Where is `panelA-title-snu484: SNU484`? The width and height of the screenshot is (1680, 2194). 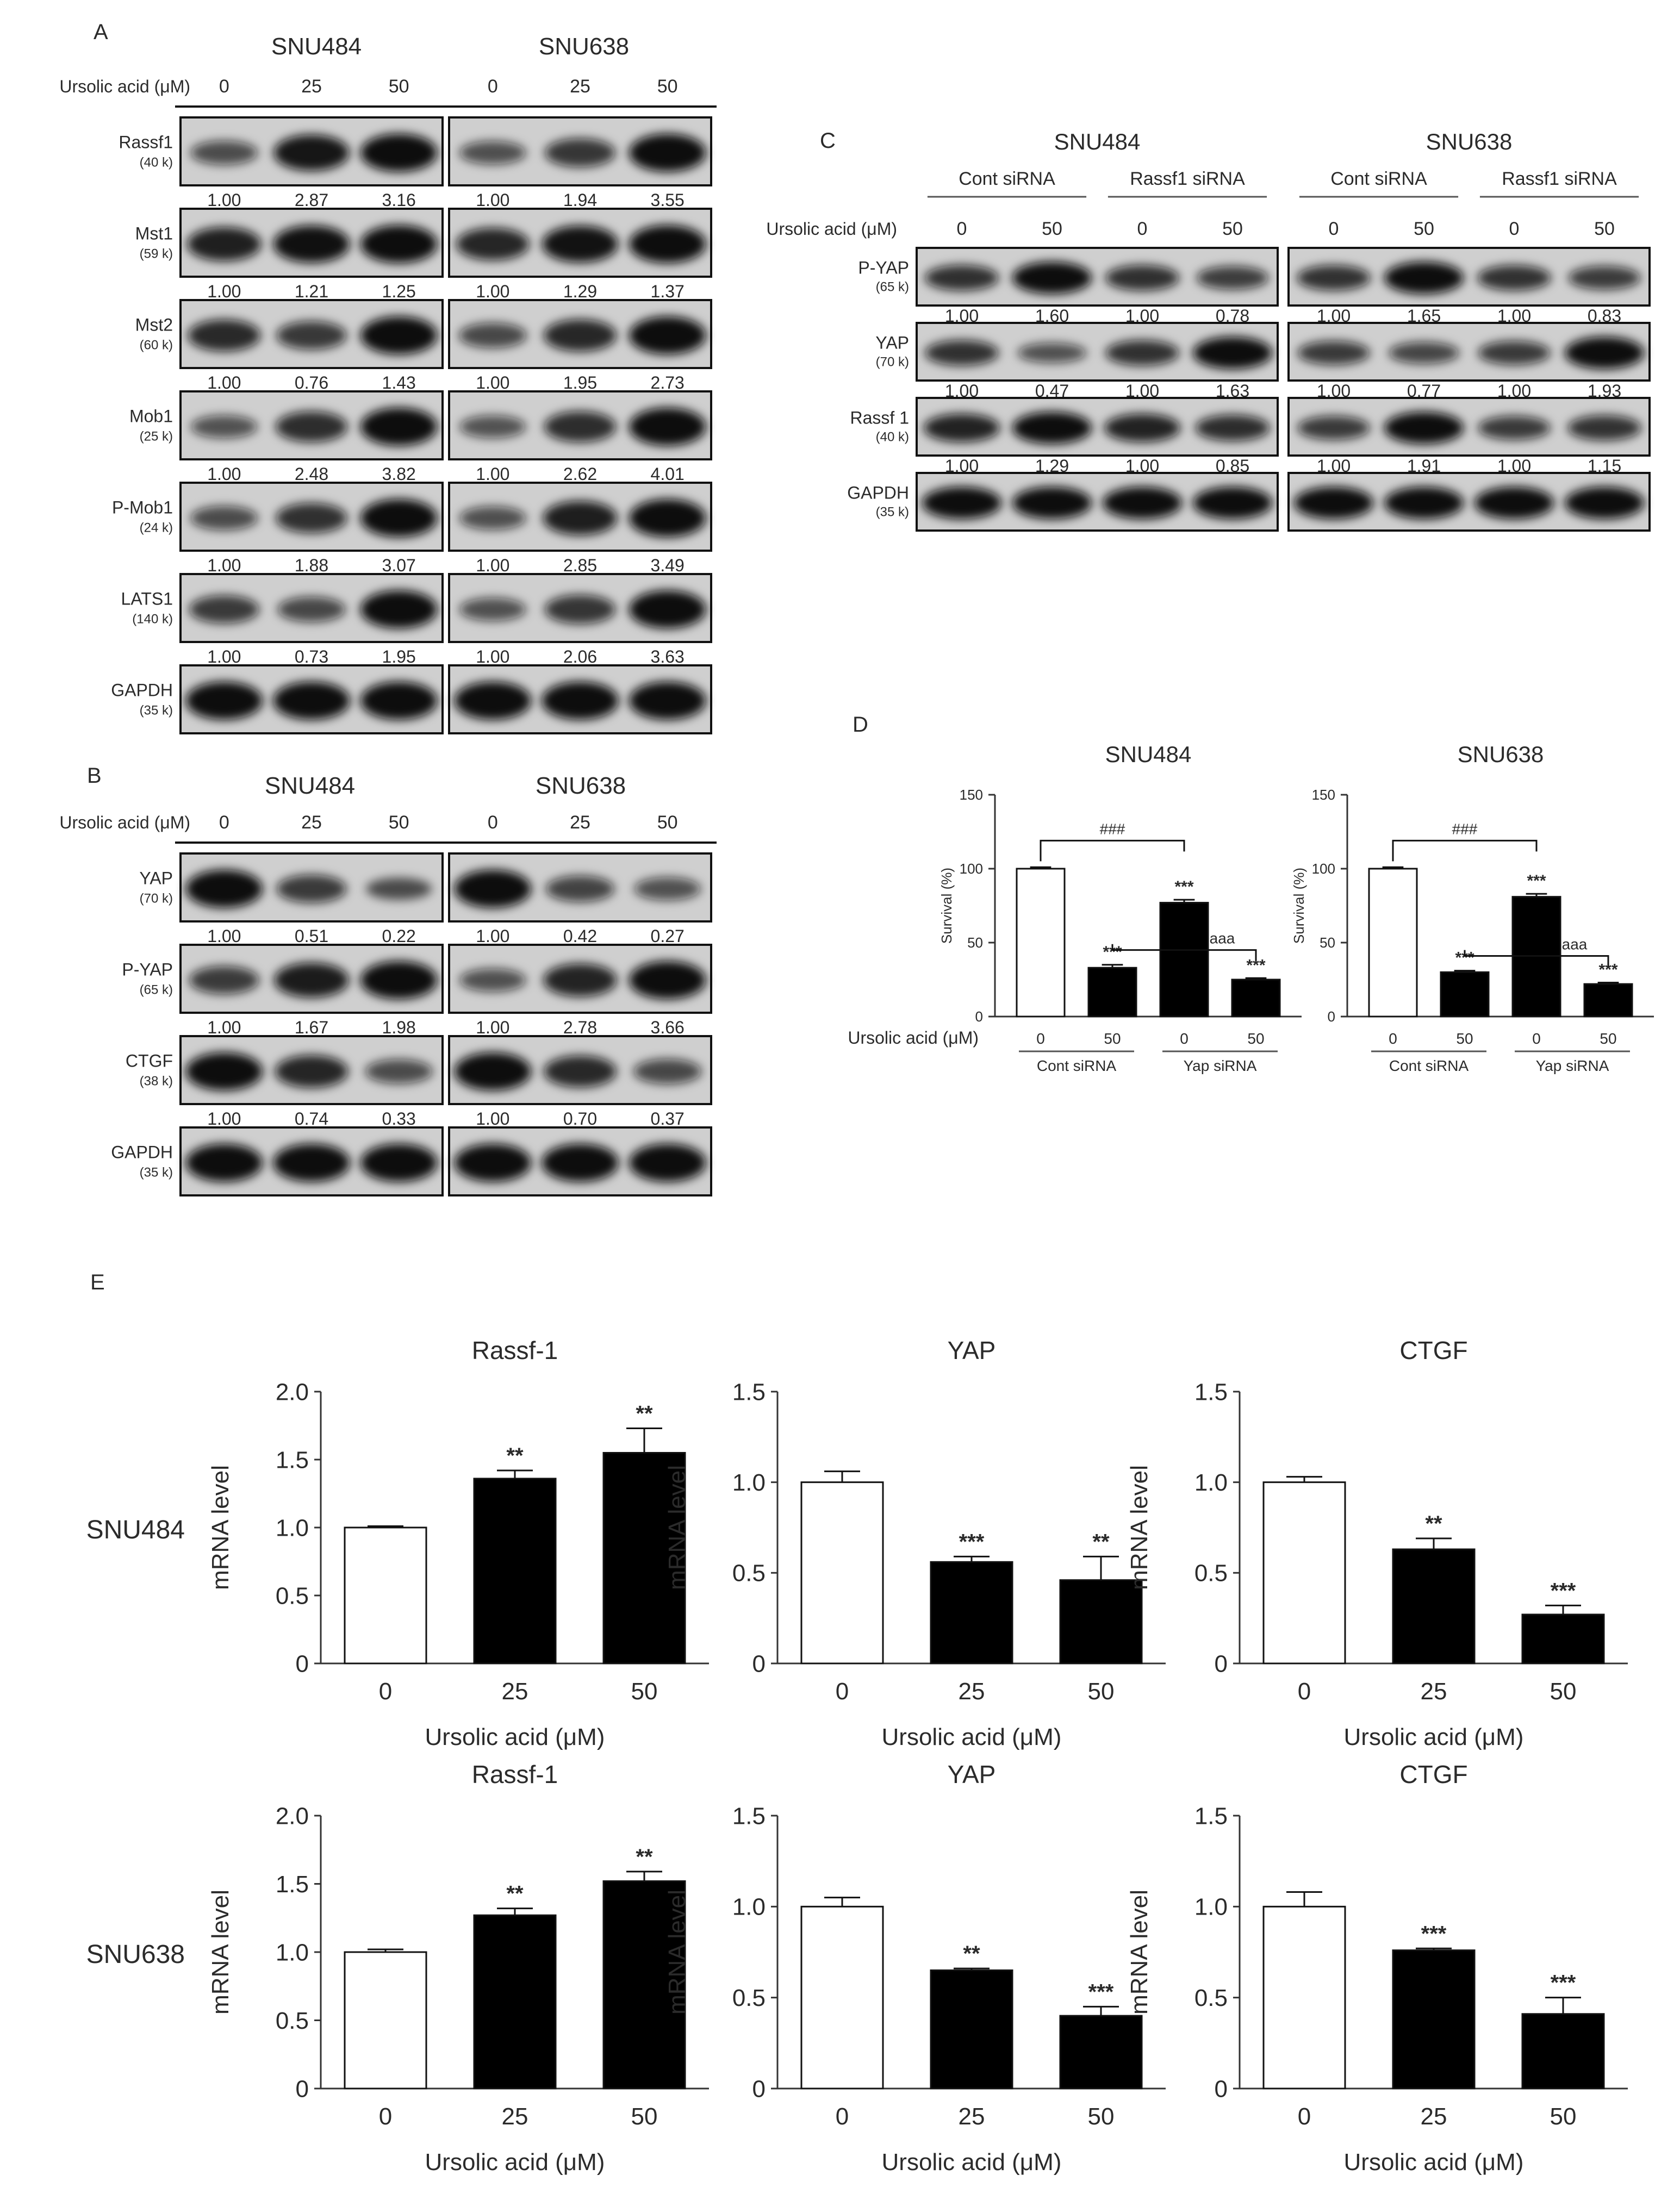 panelA-title-snu484: SNU484 is located at coordinates (316, 46).